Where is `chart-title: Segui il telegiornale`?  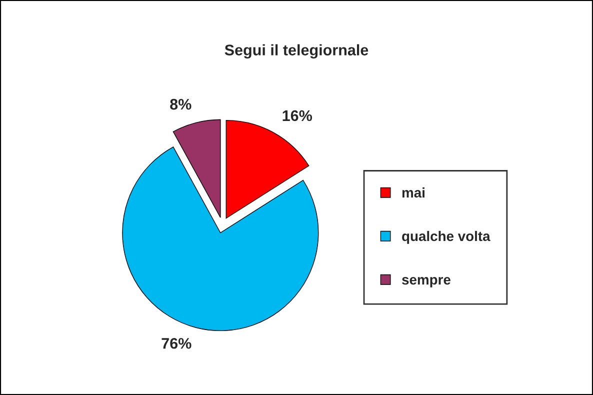
chart-title: Segui il telegiornale is located at coordinates (296, 51).